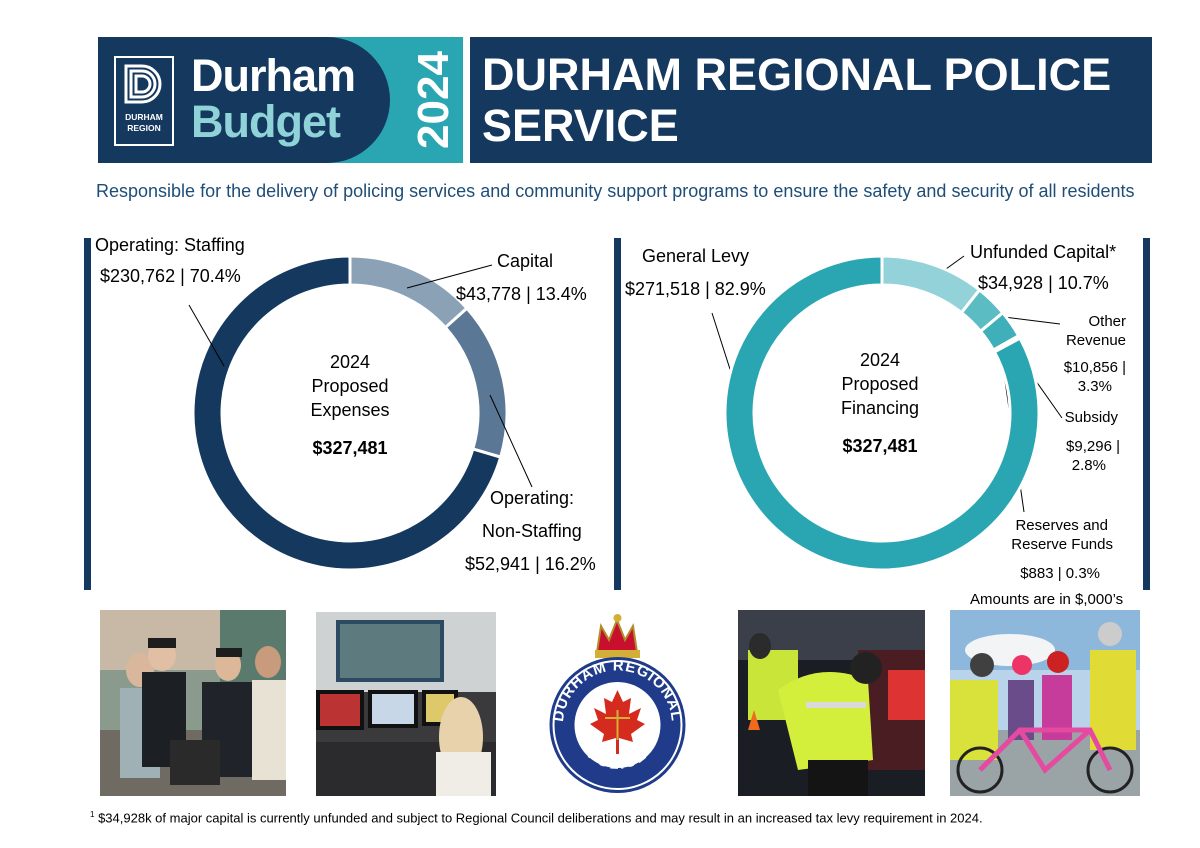  What do you see at coordinates (206, 335) in the screenshot?
I see `leader-staffing` at bounding box center [206, 335].